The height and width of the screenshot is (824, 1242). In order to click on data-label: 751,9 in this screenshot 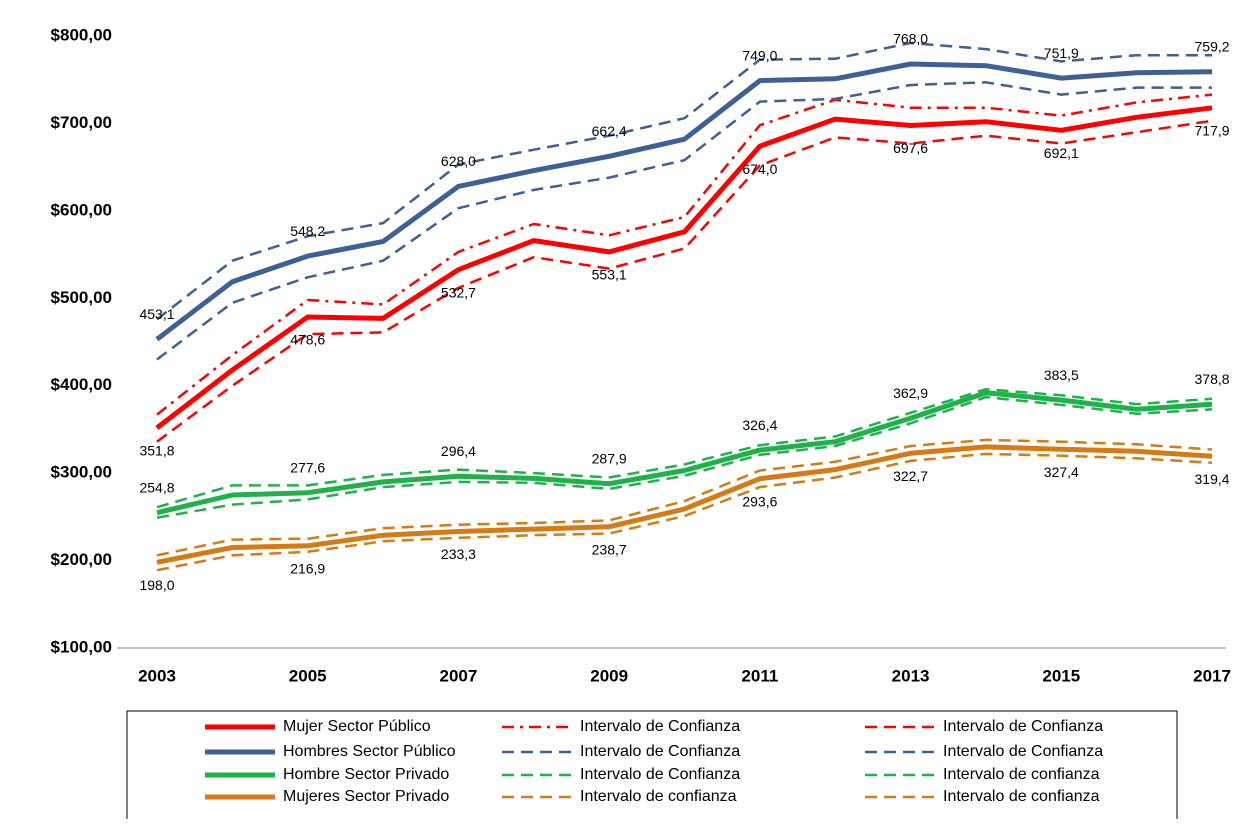, I will do `click(1061, 53)`.